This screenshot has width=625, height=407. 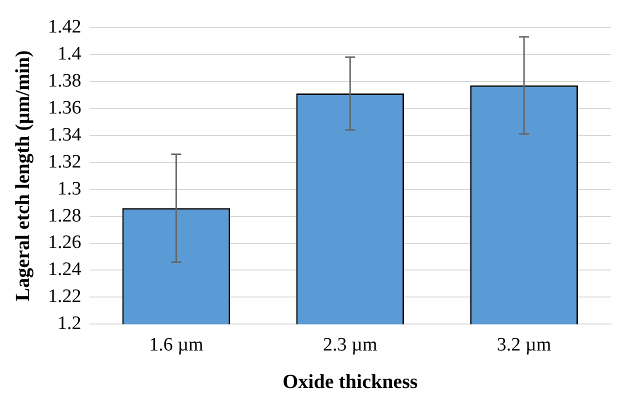 What do you see at coordinates (70, 53) in the screenshot?
I see `y-tick-label: 1.4` at bounding box center [70, 53].